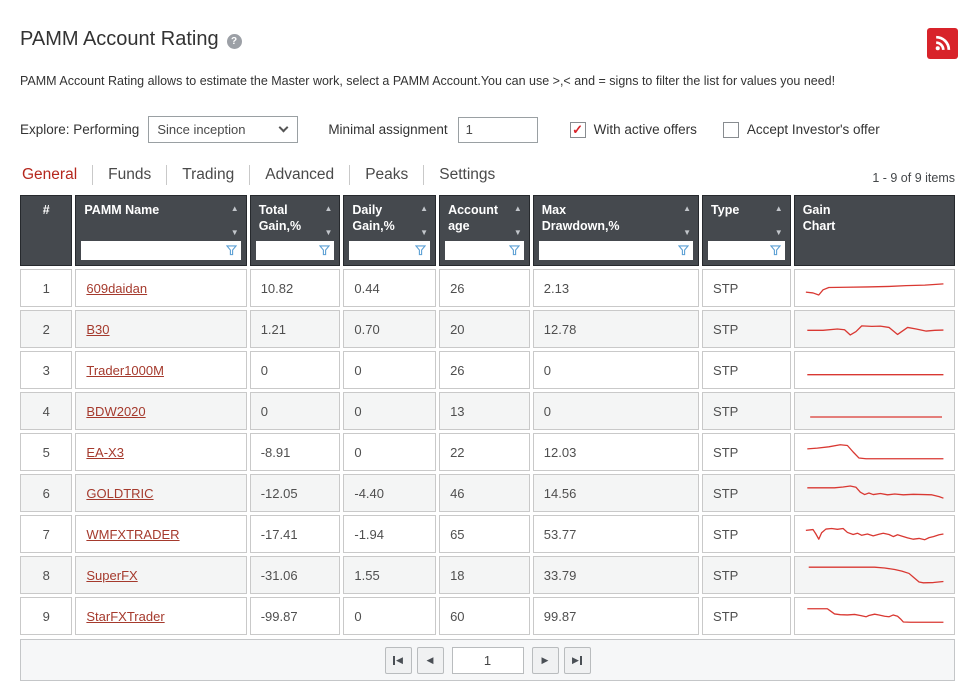 The image size is (970, 682). Describe the element at coordinates (295, 230) in the screenshot. I see `column-header-total_gain: Total Gain,% ▲ ▼` at that location.